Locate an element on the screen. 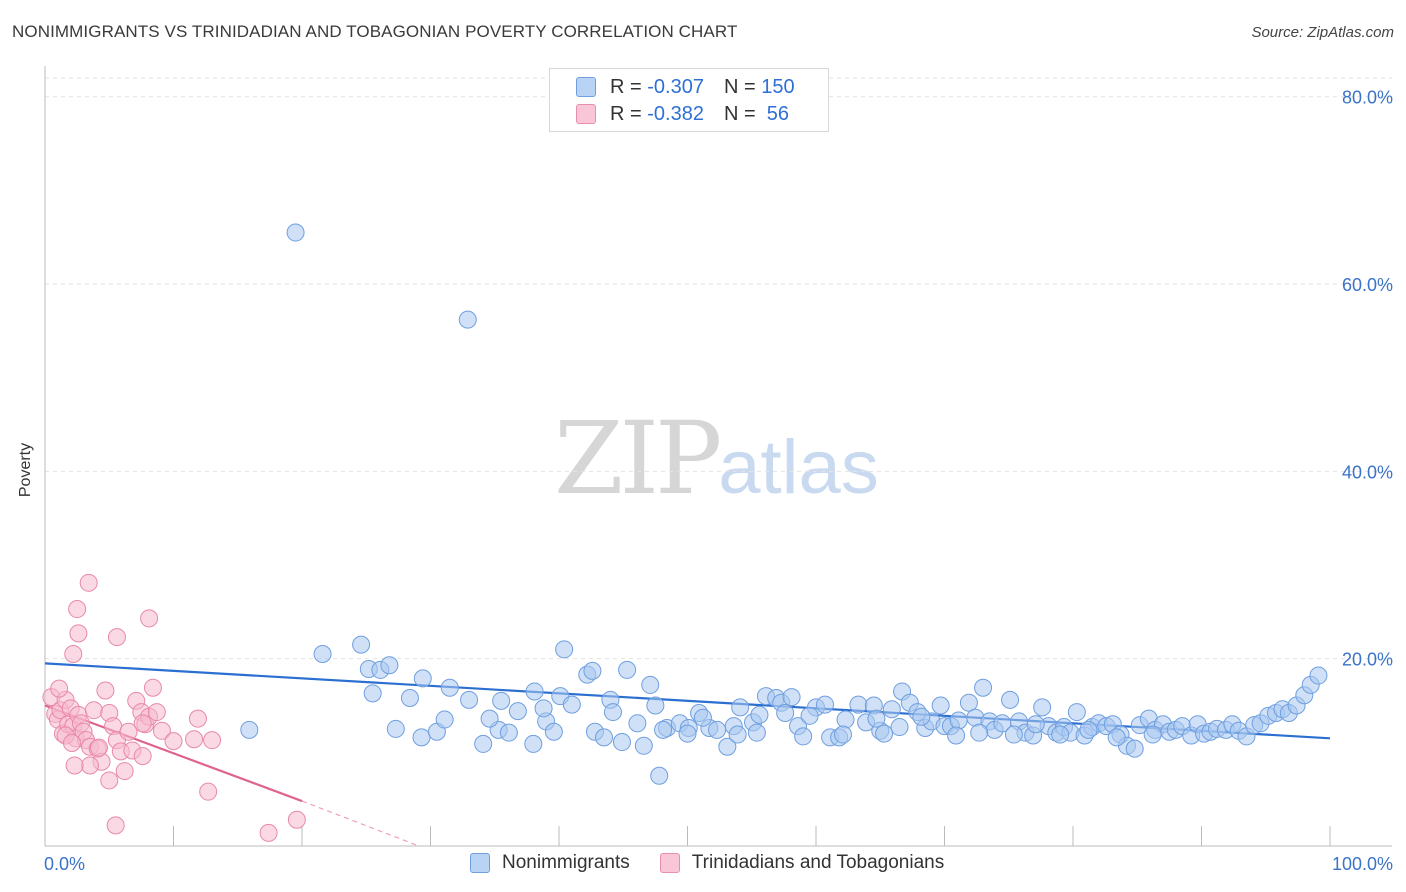 This screenshot has height=892, width=1406. trinidadians-trend-extension is located at coordinates (360, 823).